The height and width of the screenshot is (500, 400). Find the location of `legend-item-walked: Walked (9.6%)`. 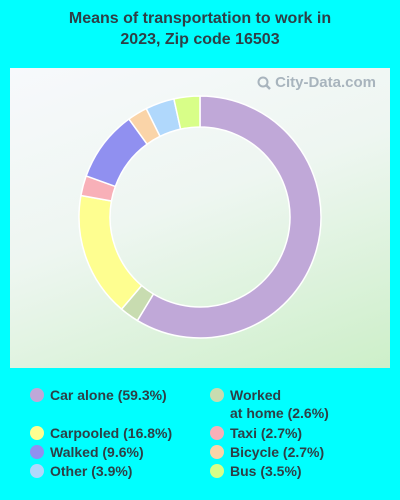

legend-item-walked: Walked (9.6%) is located at coordinates (87, 452).